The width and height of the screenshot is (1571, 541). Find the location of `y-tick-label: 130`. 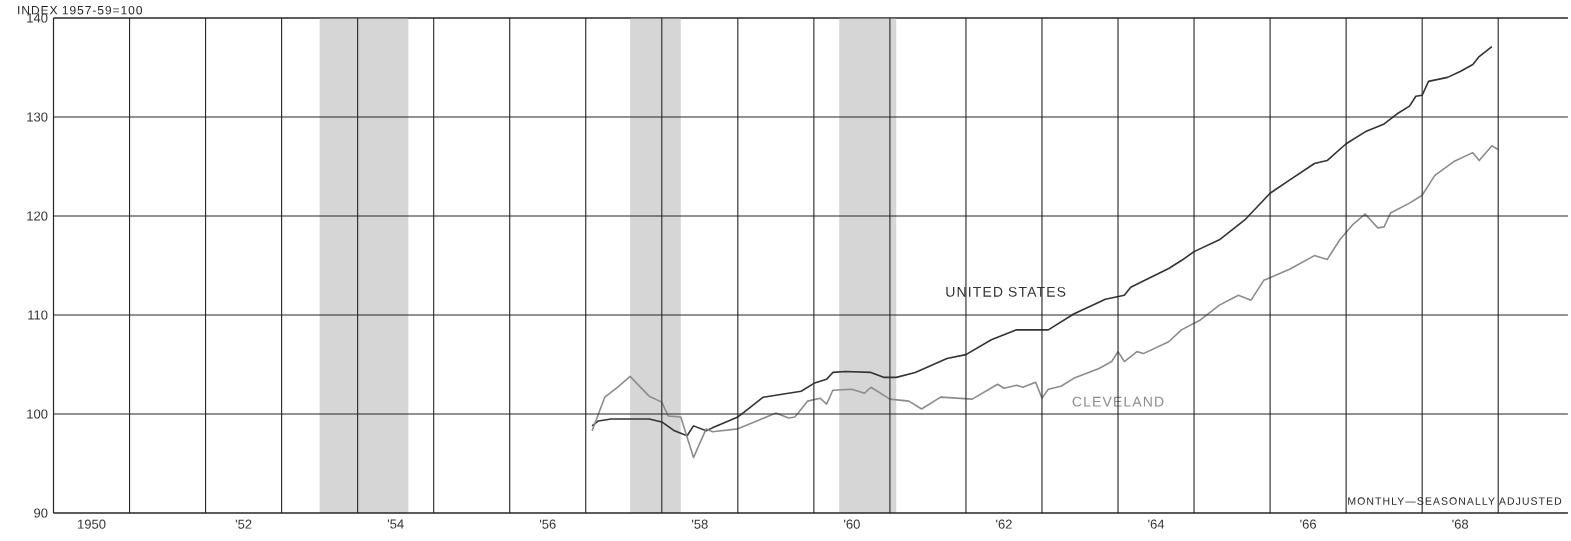

y-tick-label: 130 is located at coordinates (37, 117).